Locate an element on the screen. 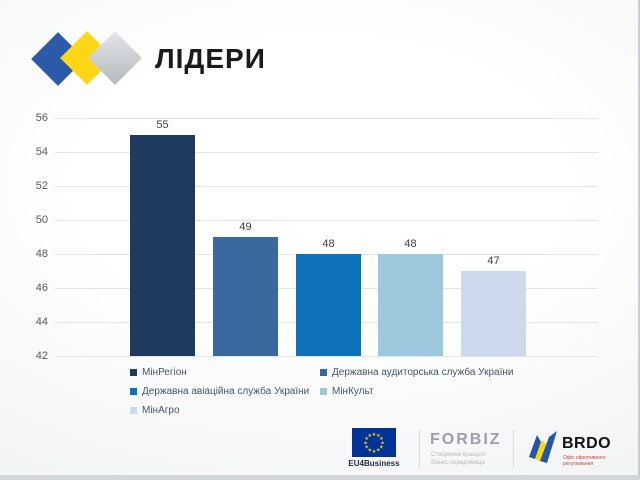  legend-item: Державна авіаційна служба України is located at coordinates (219, 391).